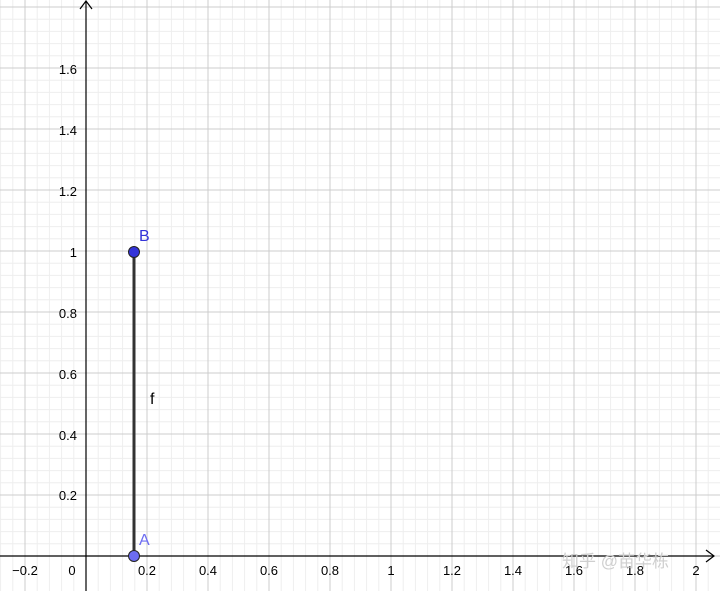 The image size is (720, 591). Describe the element at coordinates (86, 5) in the screenshot. I see `y-axis-arrow-icon` at that location.